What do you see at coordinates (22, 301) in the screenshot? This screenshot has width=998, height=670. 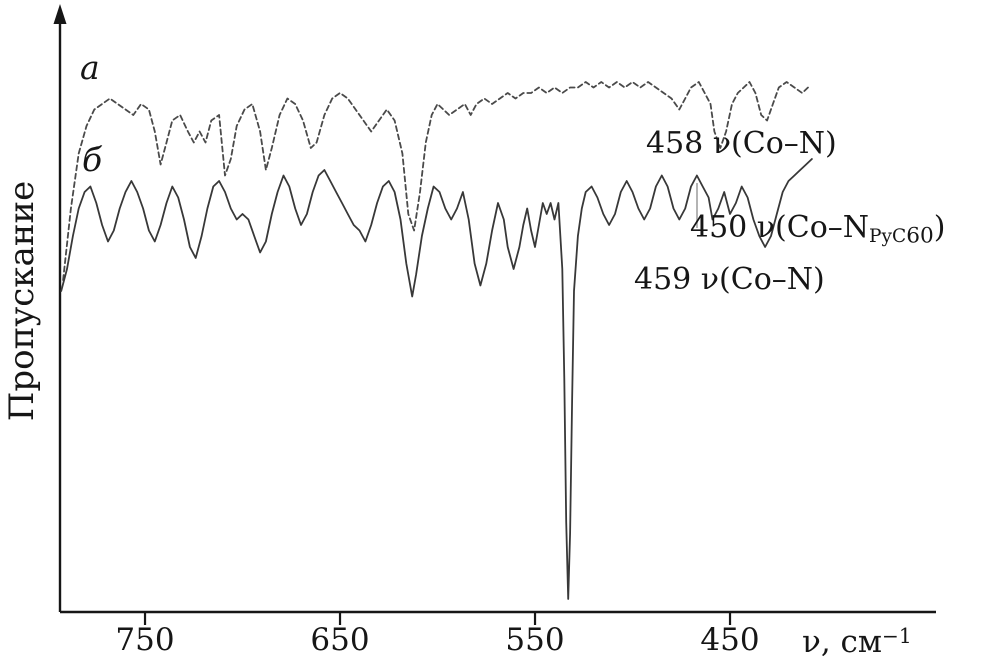 I see `y-axis-label: Пропускание` at bounding box center [22, 301].